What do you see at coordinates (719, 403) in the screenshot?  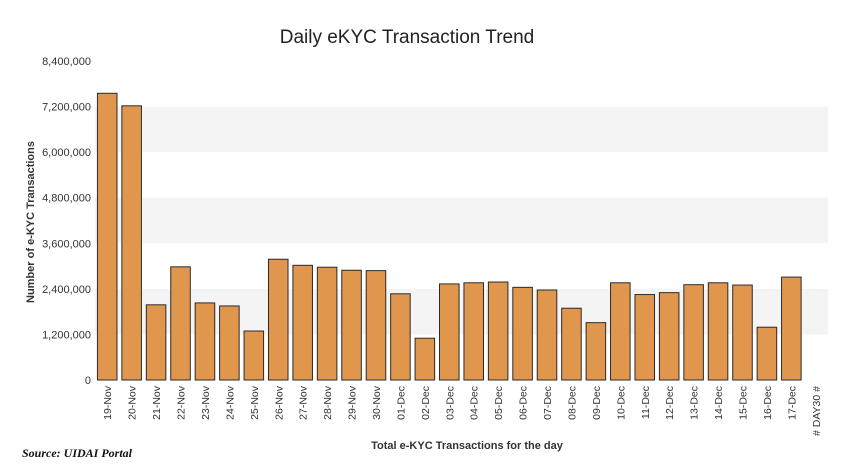 I see `x-tick-label: 14-Dec` at bounding box center [719, 403].